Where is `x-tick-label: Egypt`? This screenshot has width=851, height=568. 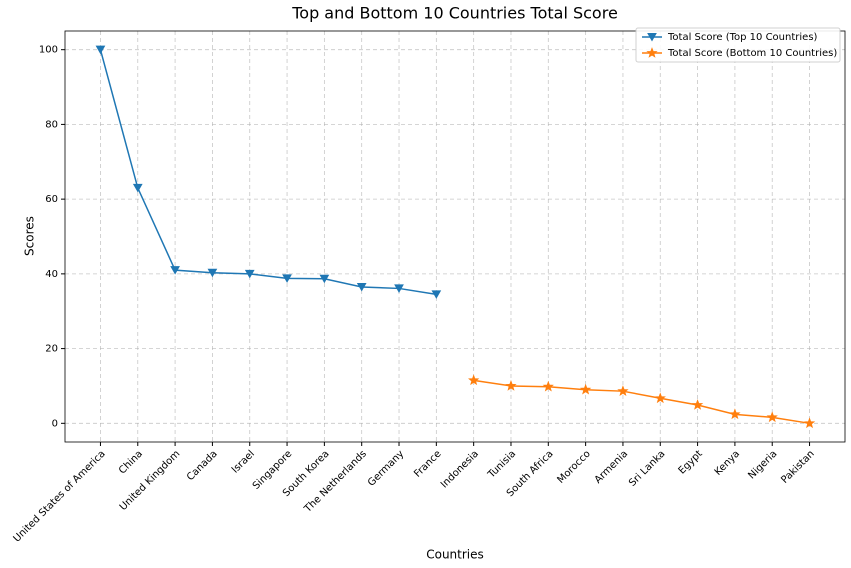
x-tick-label: Egypt is located at coordinates (691, 462).